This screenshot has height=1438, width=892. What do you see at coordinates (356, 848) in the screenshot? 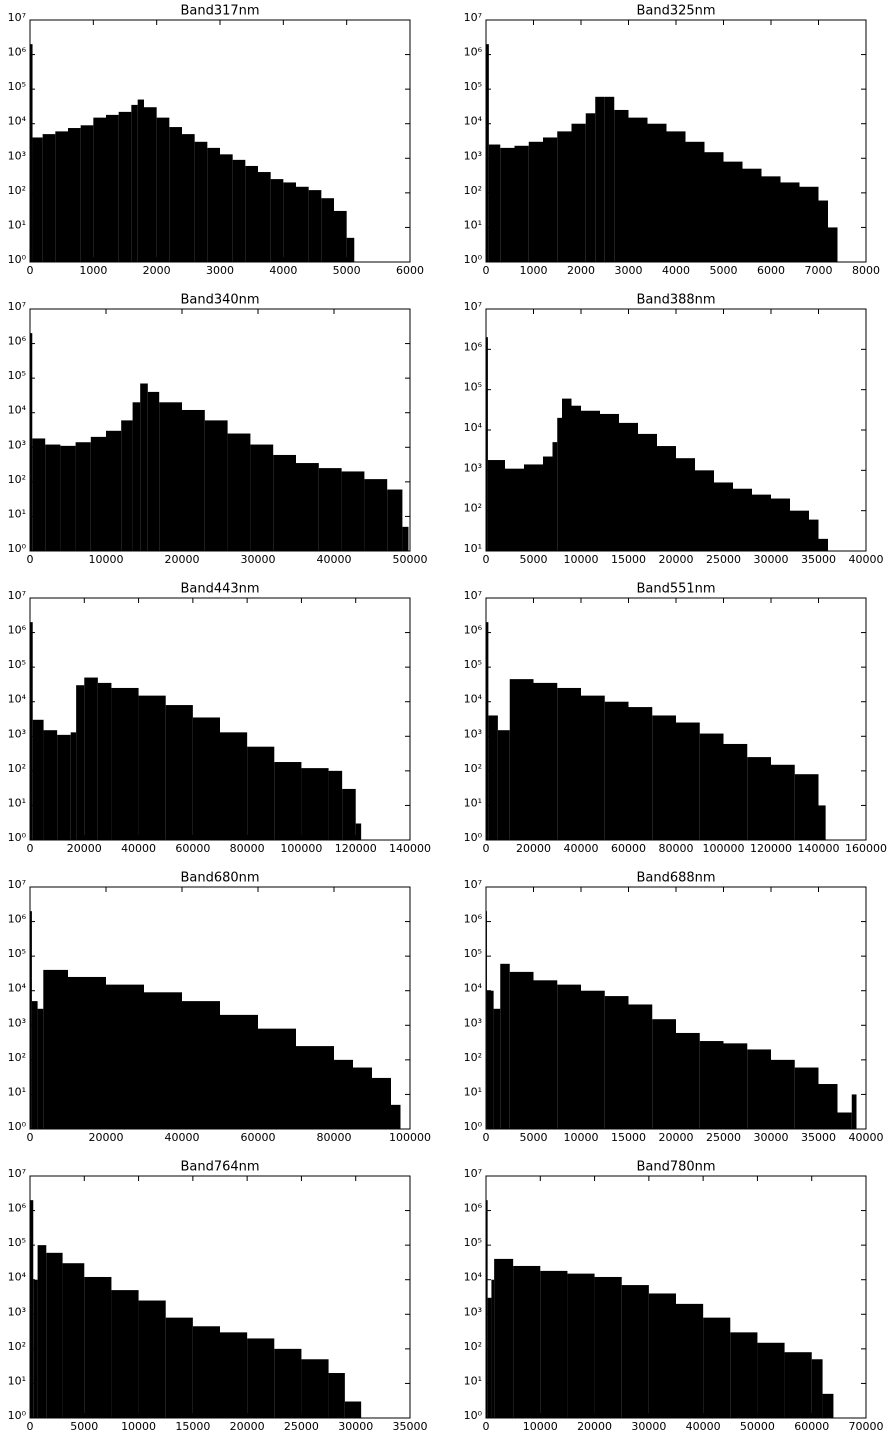
I see `x-tick-label: 120000` at bounding box center [356, 848].